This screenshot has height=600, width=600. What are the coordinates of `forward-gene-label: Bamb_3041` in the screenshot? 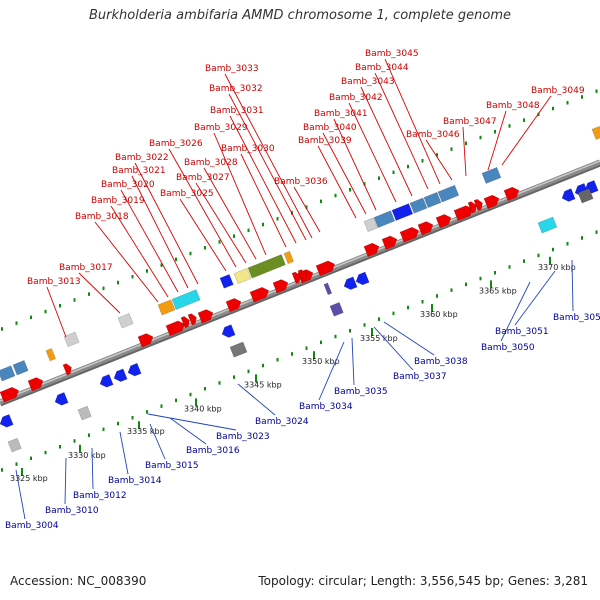 It's located at (341, 114).